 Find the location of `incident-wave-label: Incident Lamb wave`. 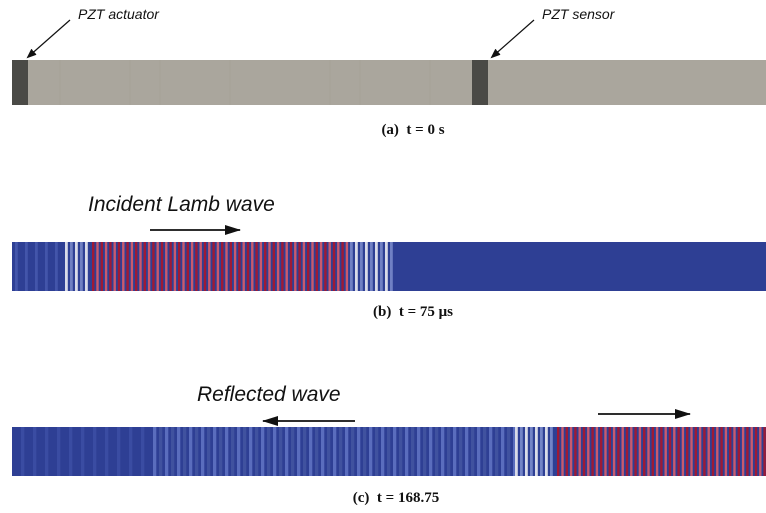

incident-wave-label: Incident Lamb wave is located at coordinates (181, 204).